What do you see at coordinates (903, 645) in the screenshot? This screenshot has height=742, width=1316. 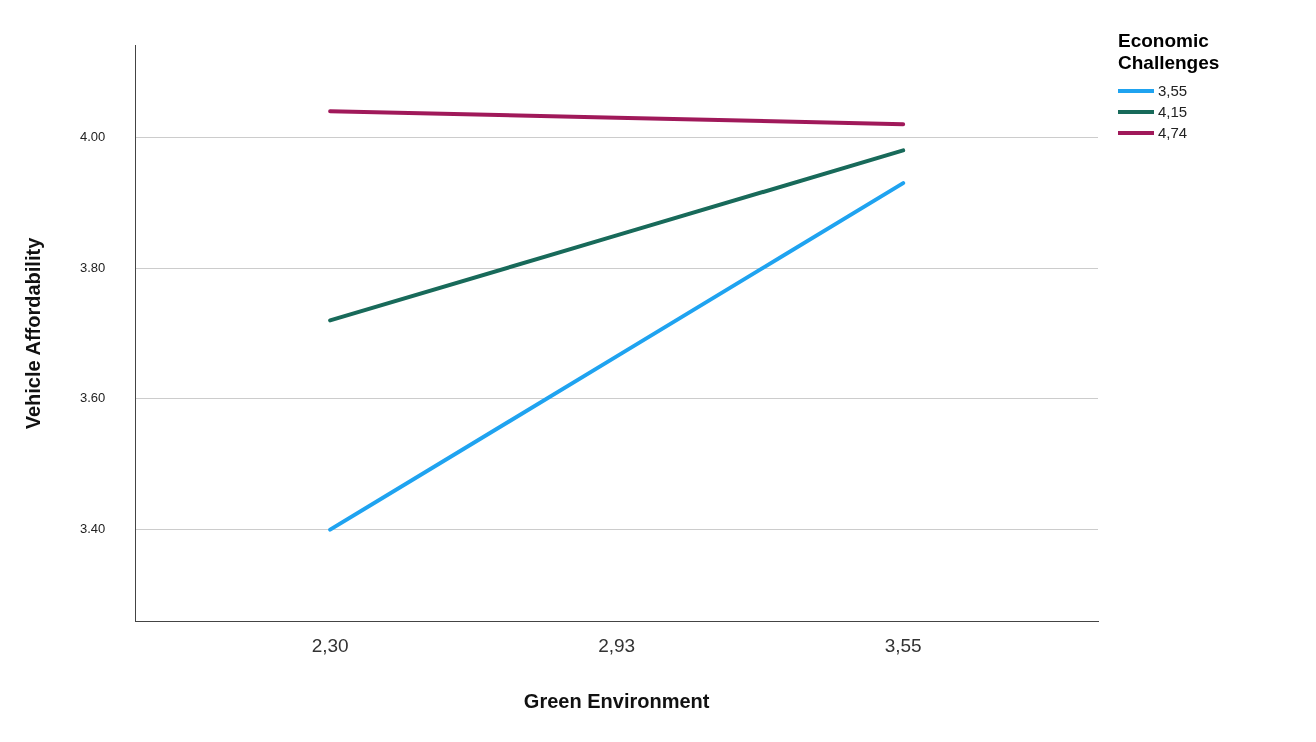 I see `x-tick-label: 3,55` at bounding box center [903, 645].